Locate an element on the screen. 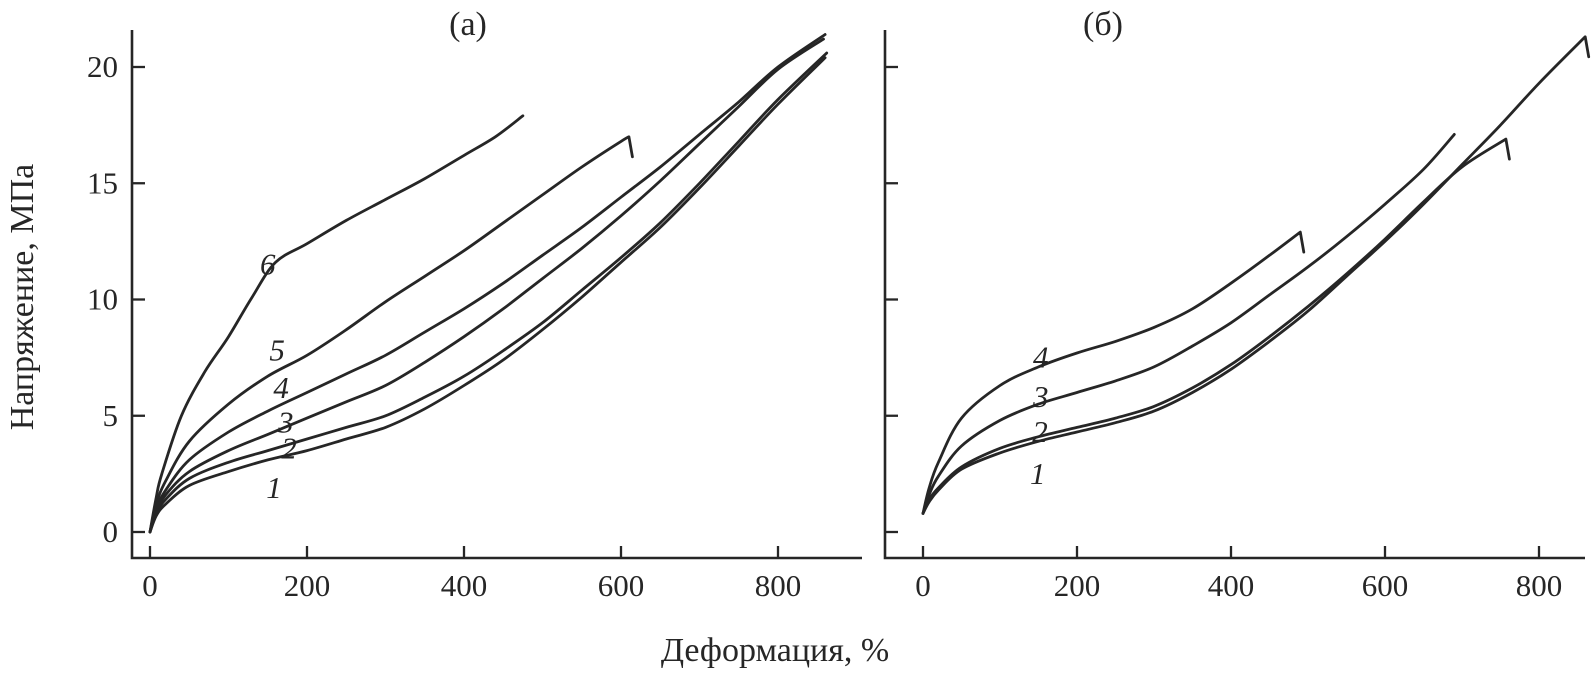 The image size is (1591, 685). y-tick-label: 15 is located at coordinates (102, 182).